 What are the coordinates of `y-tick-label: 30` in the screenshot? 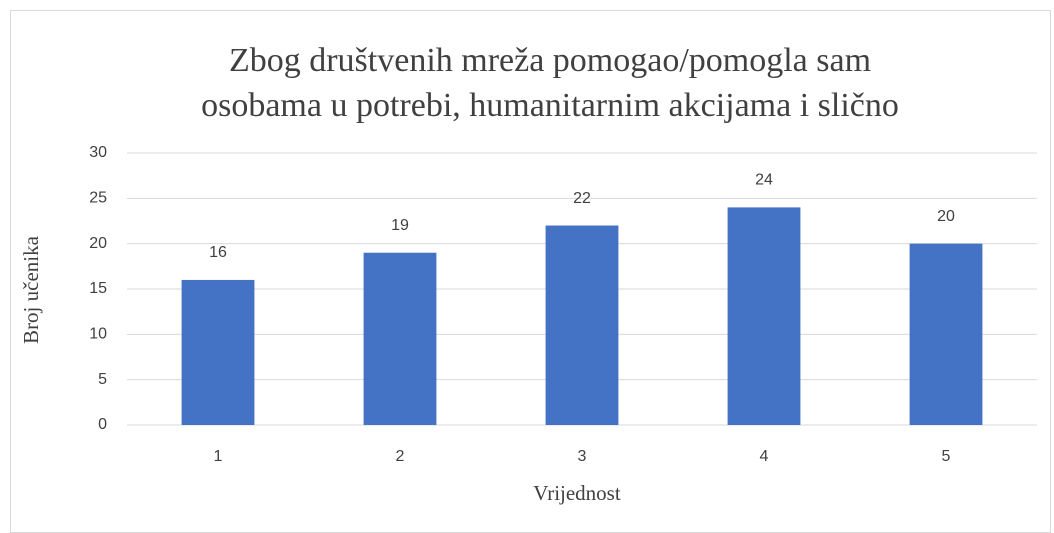 It's located at (98, 152).